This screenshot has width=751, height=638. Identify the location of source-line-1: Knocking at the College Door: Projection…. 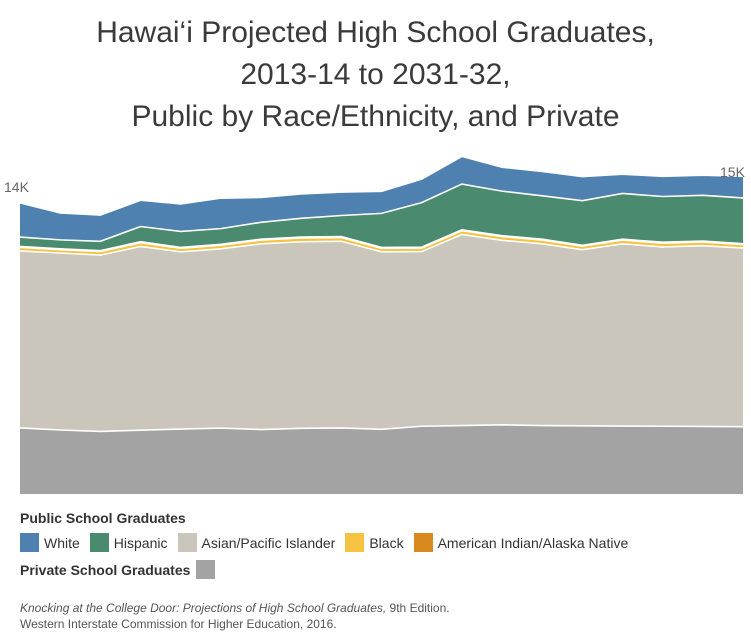
(235, 608).